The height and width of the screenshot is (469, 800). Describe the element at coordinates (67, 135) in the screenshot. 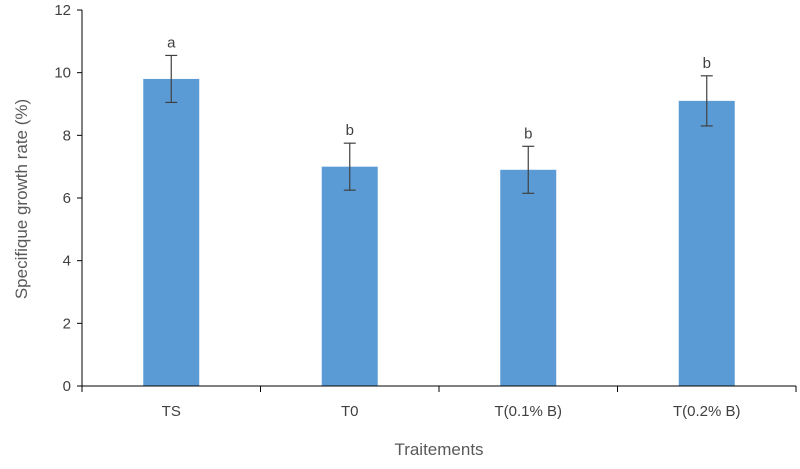

I see `y-tick-label: 8` at that location.